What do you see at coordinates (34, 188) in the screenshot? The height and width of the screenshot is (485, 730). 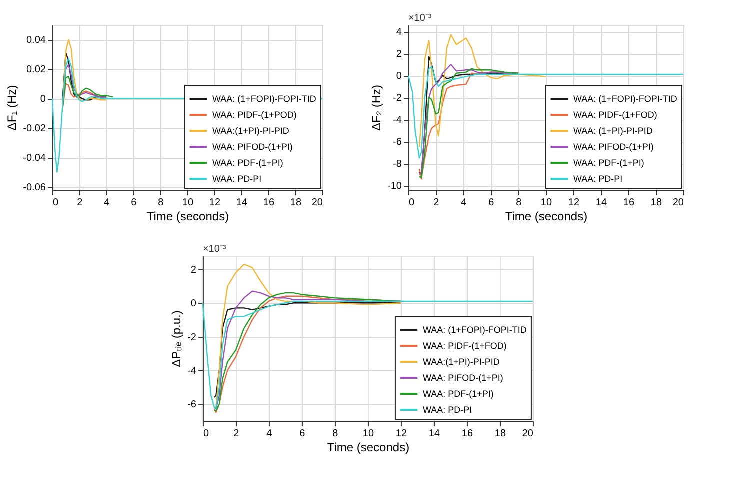 I see `y-tick-label: -0.06` at bounding box center [34, 188].